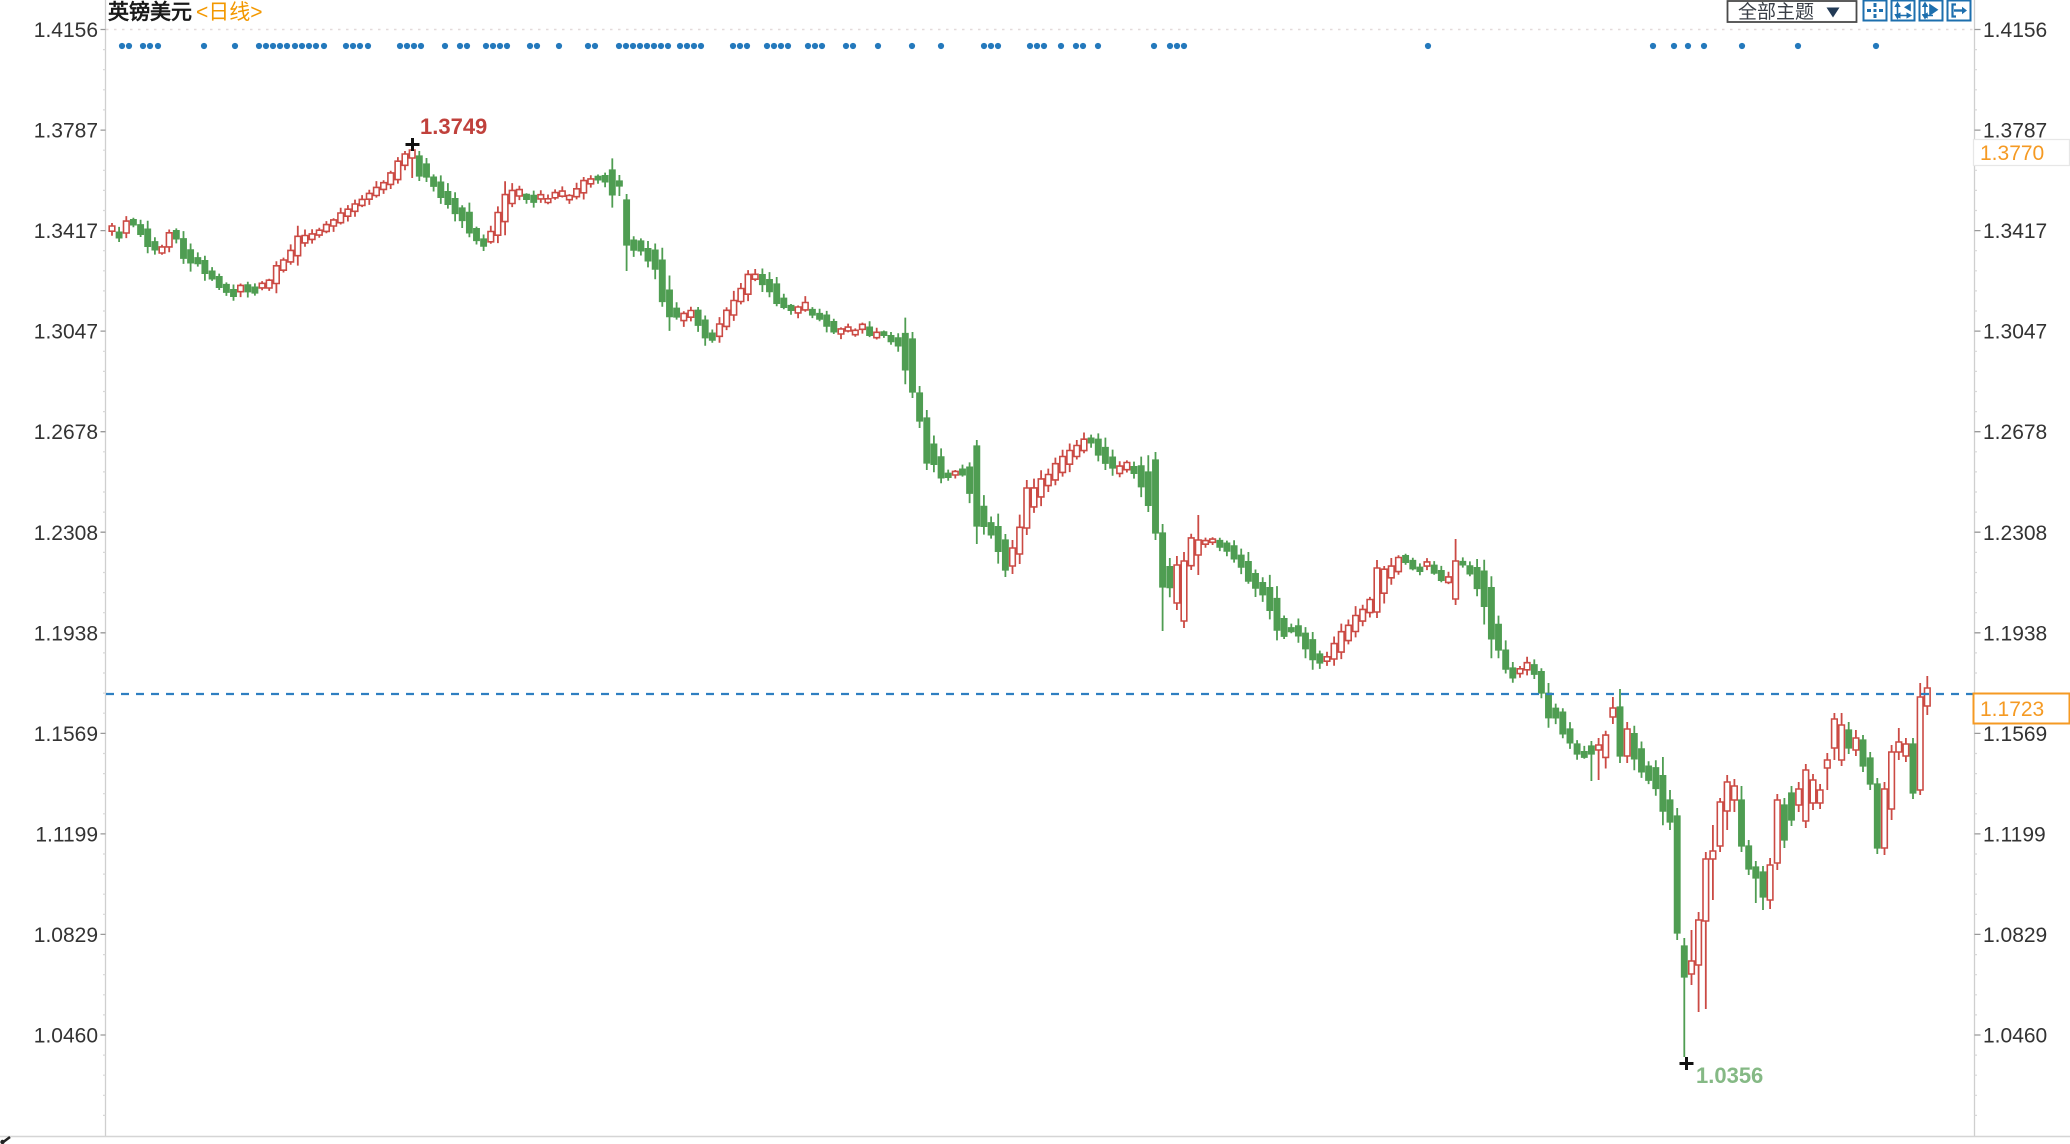 This screenshot has width=2070, height=1144. What do you see at coordinates (150, 12) in the screenshot?
I see `svg-text: 英镑美元` at bounding box center [150, 12].